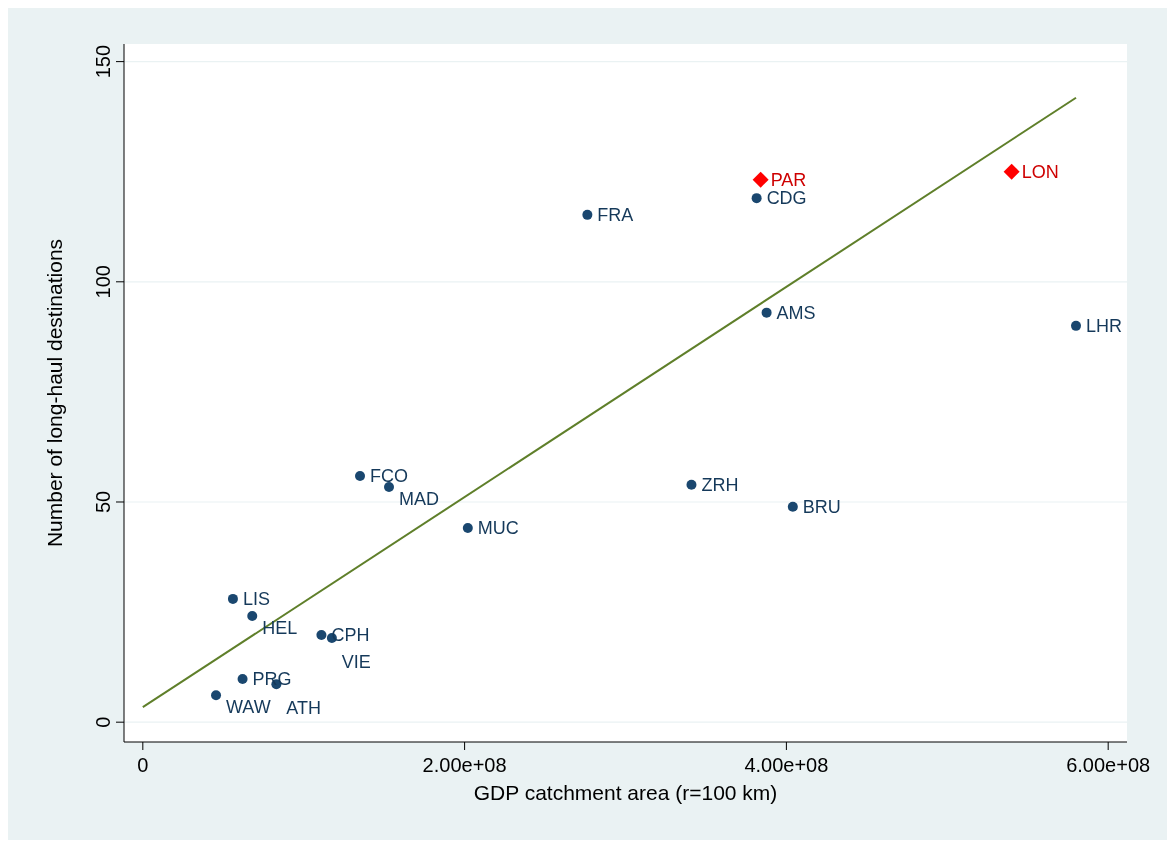  Describe the element at coordinates (498, 527) in the screenshot. I see `annotation: MUC` at that location.